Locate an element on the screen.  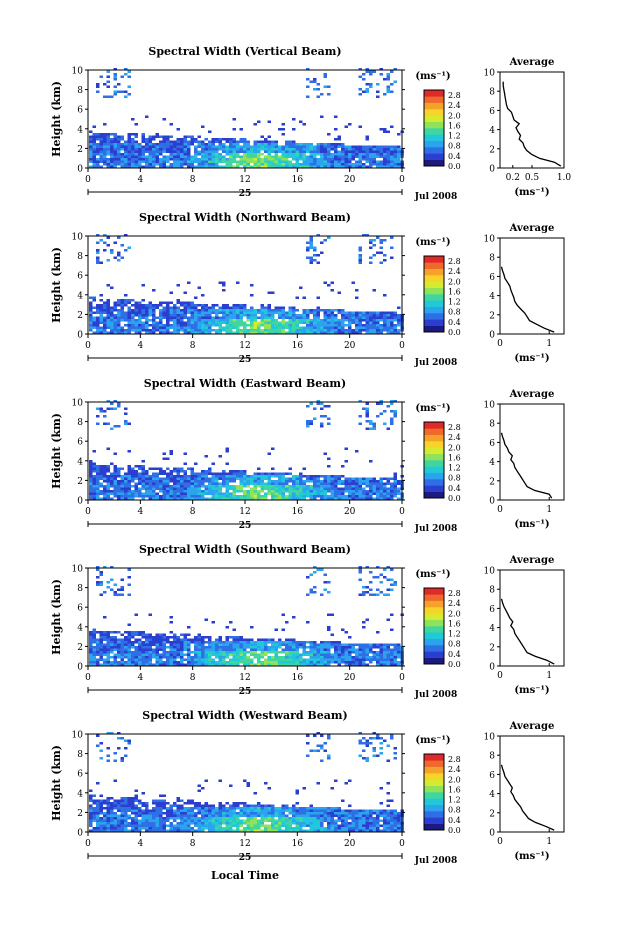
colorbar-tick-label: 1.6 is located at coordinates (454, 623).